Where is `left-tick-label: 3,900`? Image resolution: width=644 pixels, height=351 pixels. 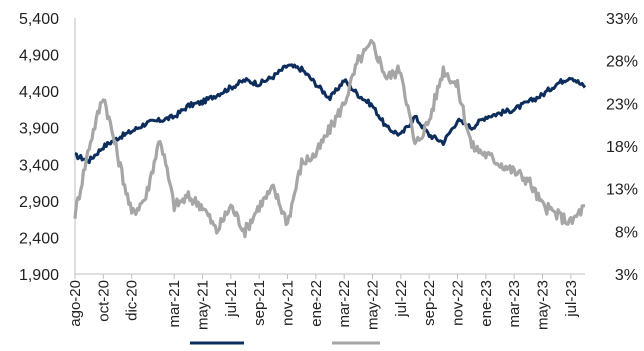
left-tick-label: 3,900 is located at coordinates (39, 129).